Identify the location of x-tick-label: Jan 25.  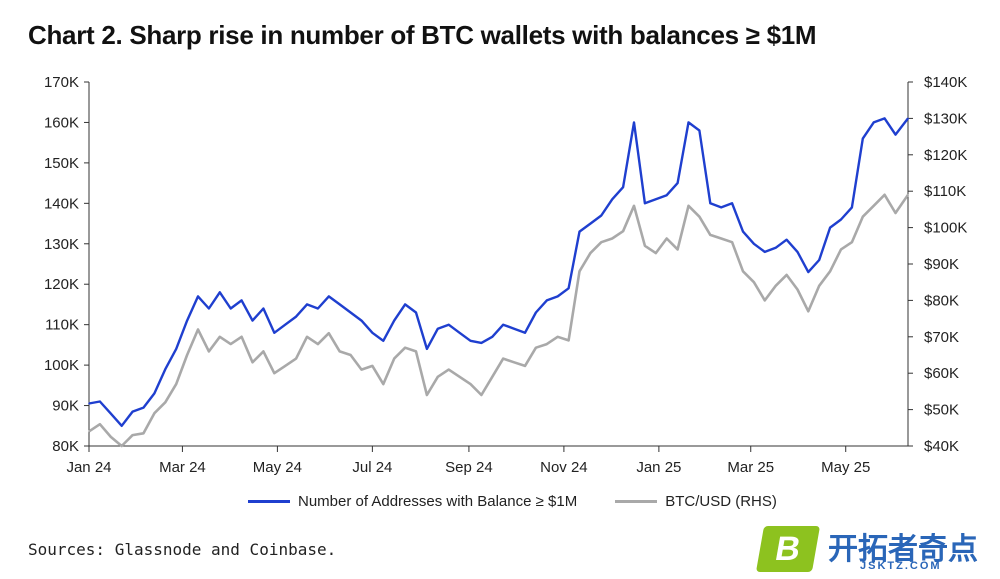
(658, 467).